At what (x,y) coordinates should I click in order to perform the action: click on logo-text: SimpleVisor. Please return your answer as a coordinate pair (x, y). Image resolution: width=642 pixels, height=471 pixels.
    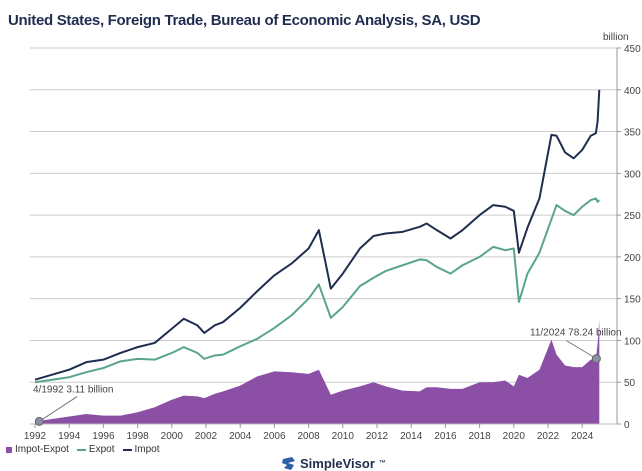
    Looking at the image, I should click on (337, 463).